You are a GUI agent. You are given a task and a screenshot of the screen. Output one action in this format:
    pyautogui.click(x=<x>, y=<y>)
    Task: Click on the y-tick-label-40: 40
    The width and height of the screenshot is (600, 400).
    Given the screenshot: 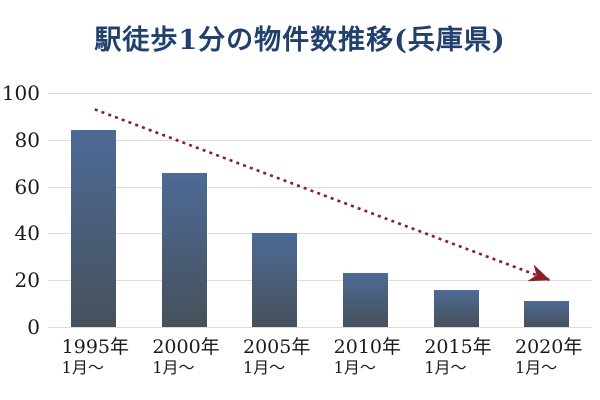 What is the action you would take?
    pyautogui.click(x=27, y=233)
    